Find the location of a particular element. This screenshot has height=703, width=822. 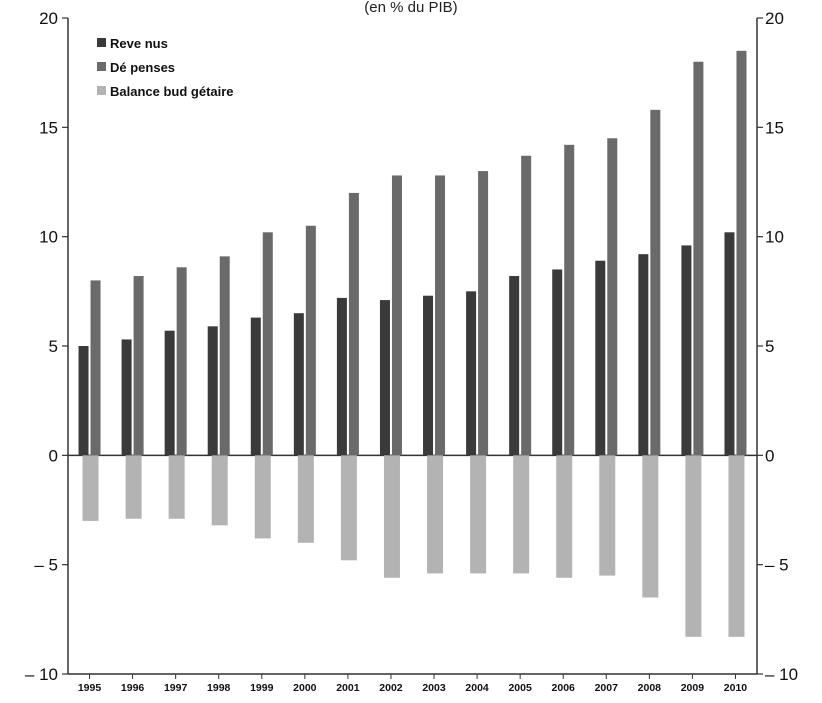

y-tick-label-left: 5 is located at coordinates (53, 346).